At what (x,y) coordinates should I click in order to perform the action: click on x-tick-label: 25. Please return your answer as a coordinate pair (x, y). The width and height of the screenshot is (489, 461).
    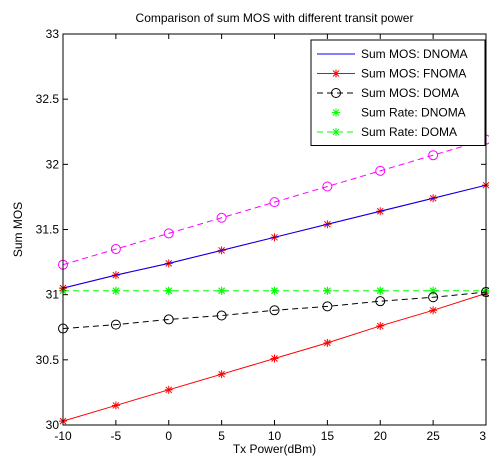
    Looking at the image, I should click on (433, 436).